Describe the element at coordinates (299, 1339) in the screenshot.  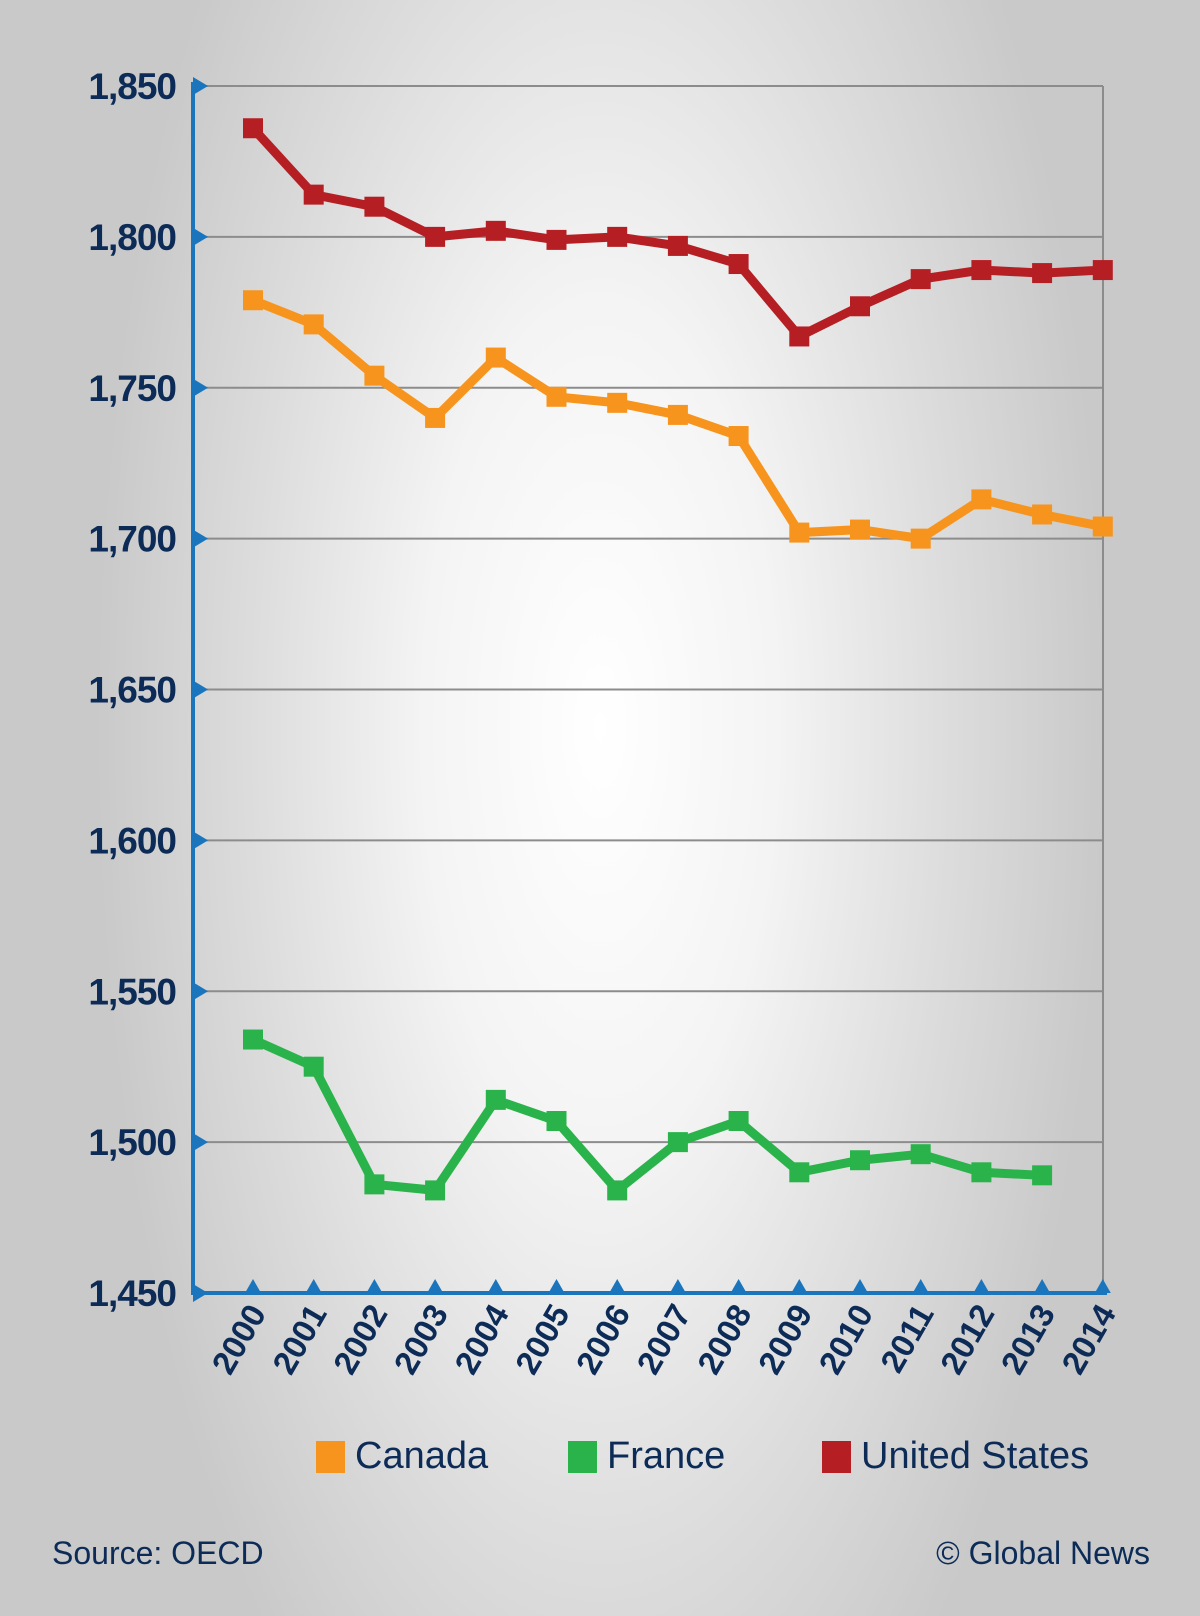
I see `x-tick-label: 2001` at that location.